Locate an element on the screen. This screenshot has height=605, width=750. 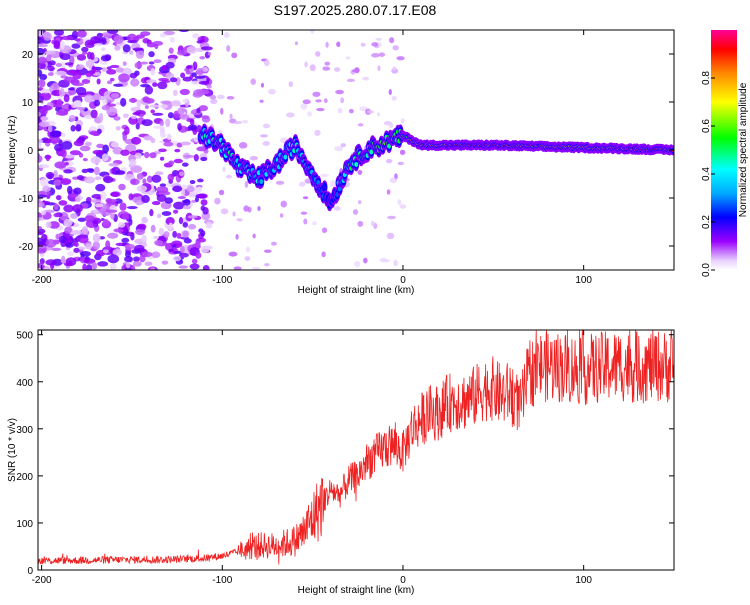
spectrogram-signal-core is located at coordinates (371, 152).